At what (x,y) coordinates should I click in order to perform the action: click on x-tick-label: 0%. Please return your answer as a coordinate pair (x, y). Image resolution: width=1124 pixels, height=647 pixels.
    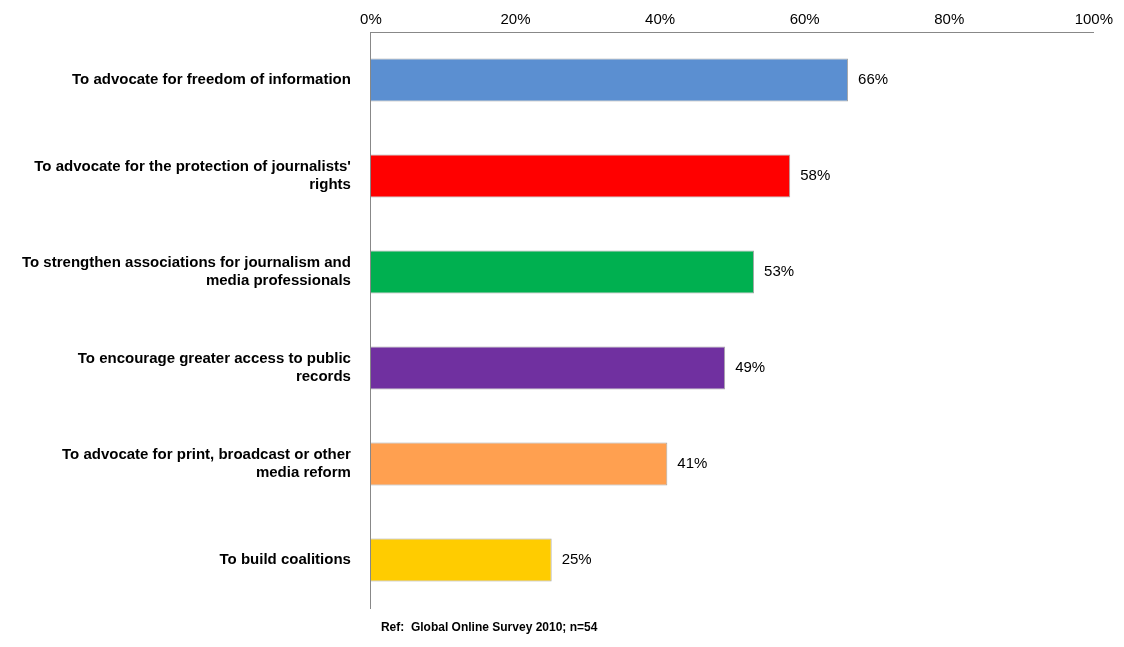
    Looking at the image, I should click on (371, 19).